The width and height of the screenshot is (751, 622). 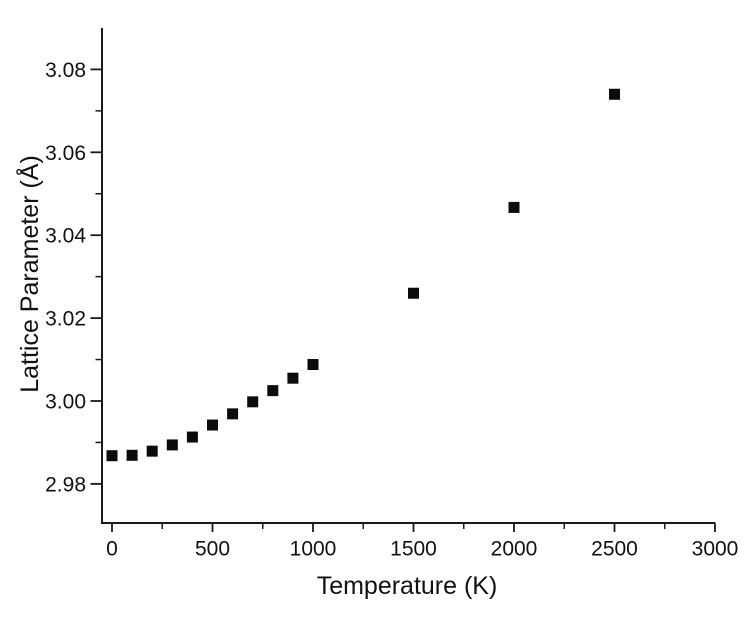 I want to click on y-axis-title: Lattice Parameter (Å), so click(x=29, y=274).